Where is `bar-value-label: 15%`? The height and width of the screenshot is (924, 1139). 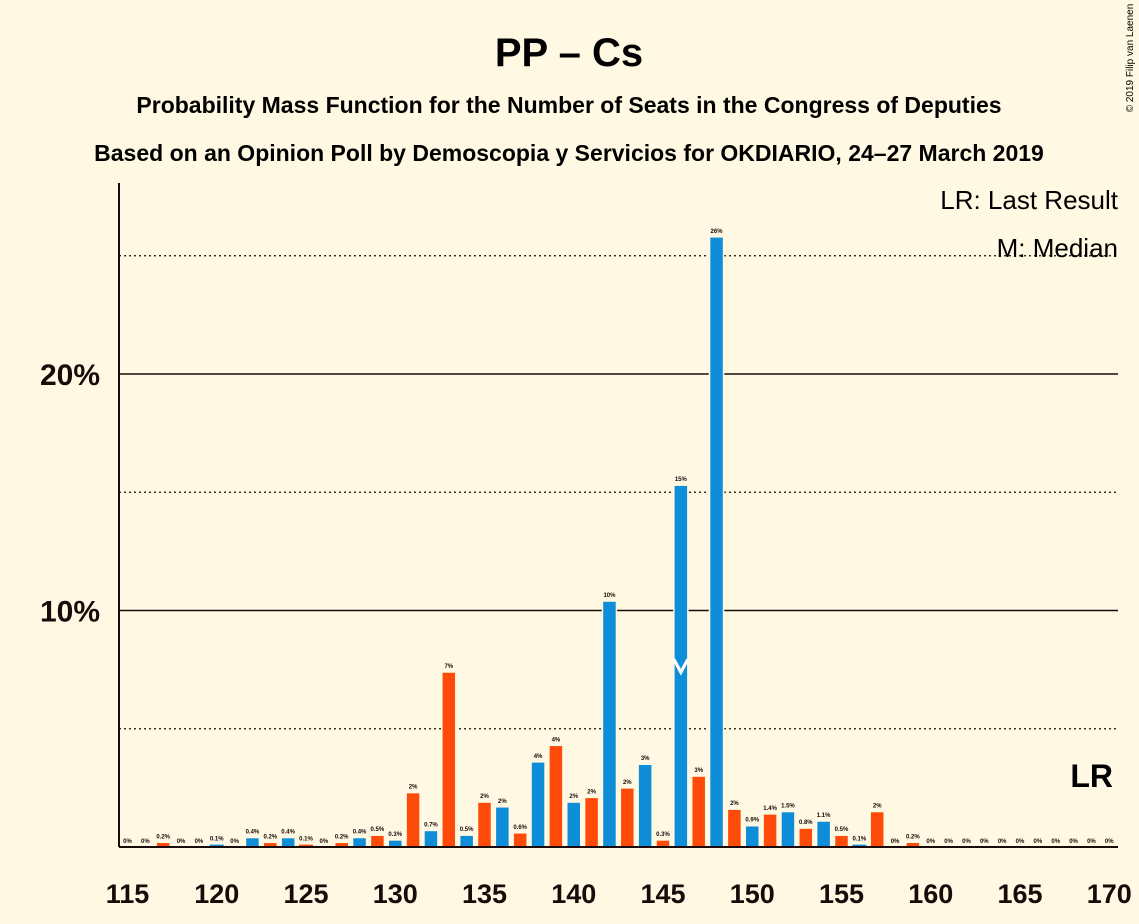
bar-value-label: 15% is located at coordinates (681, 480).